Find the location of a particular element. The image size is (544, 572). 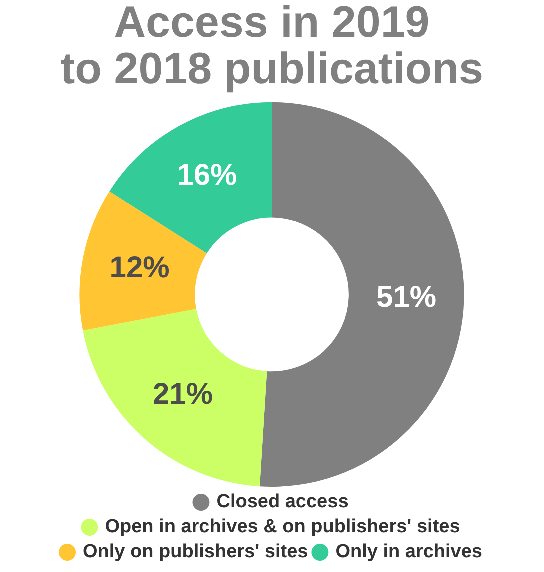

chart-title: Access in 2019 to 2018 publications is located at coordinates (272, 47).